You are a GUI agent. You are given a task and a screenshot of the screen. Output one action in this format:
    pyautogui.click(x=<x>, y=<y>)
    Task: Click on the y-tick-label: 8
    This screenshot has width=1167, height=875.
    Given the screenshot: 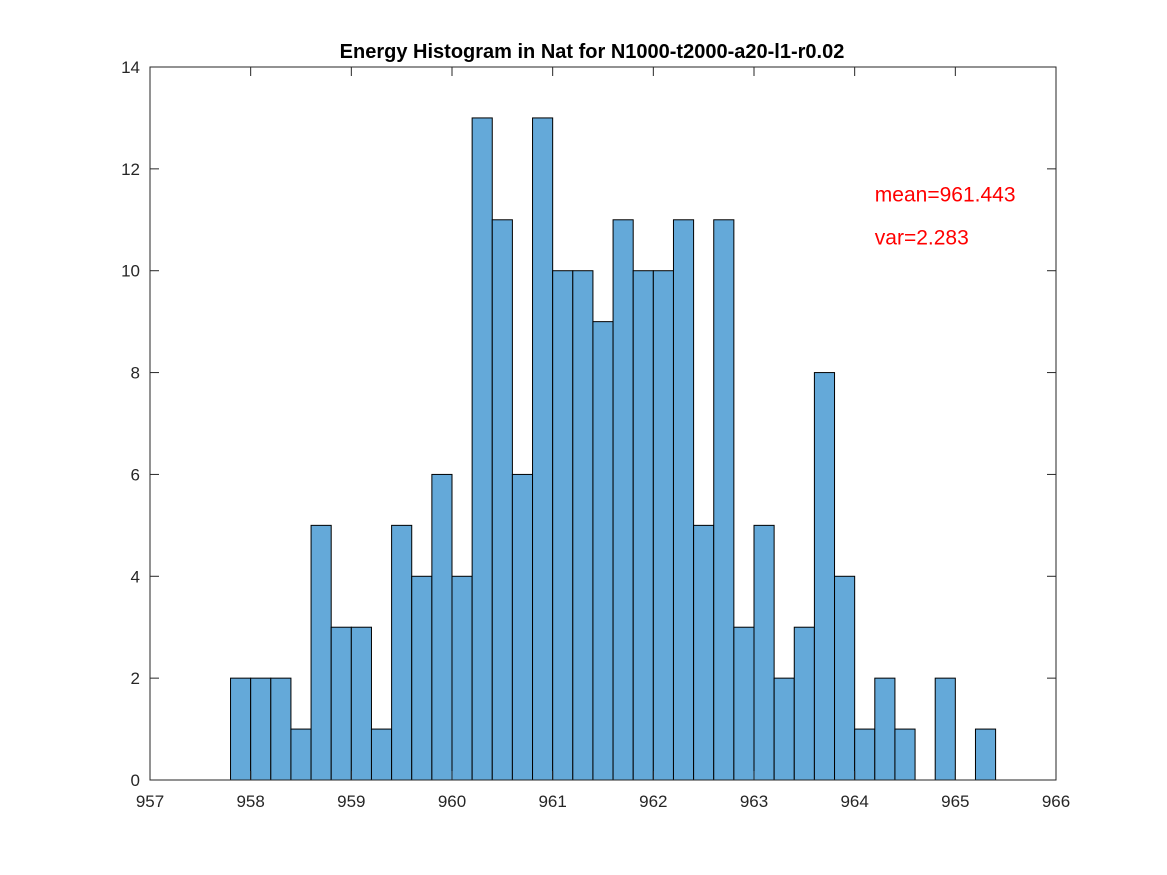 What is the action you would take?
    pyautogui.click(x=135, y=373)
    